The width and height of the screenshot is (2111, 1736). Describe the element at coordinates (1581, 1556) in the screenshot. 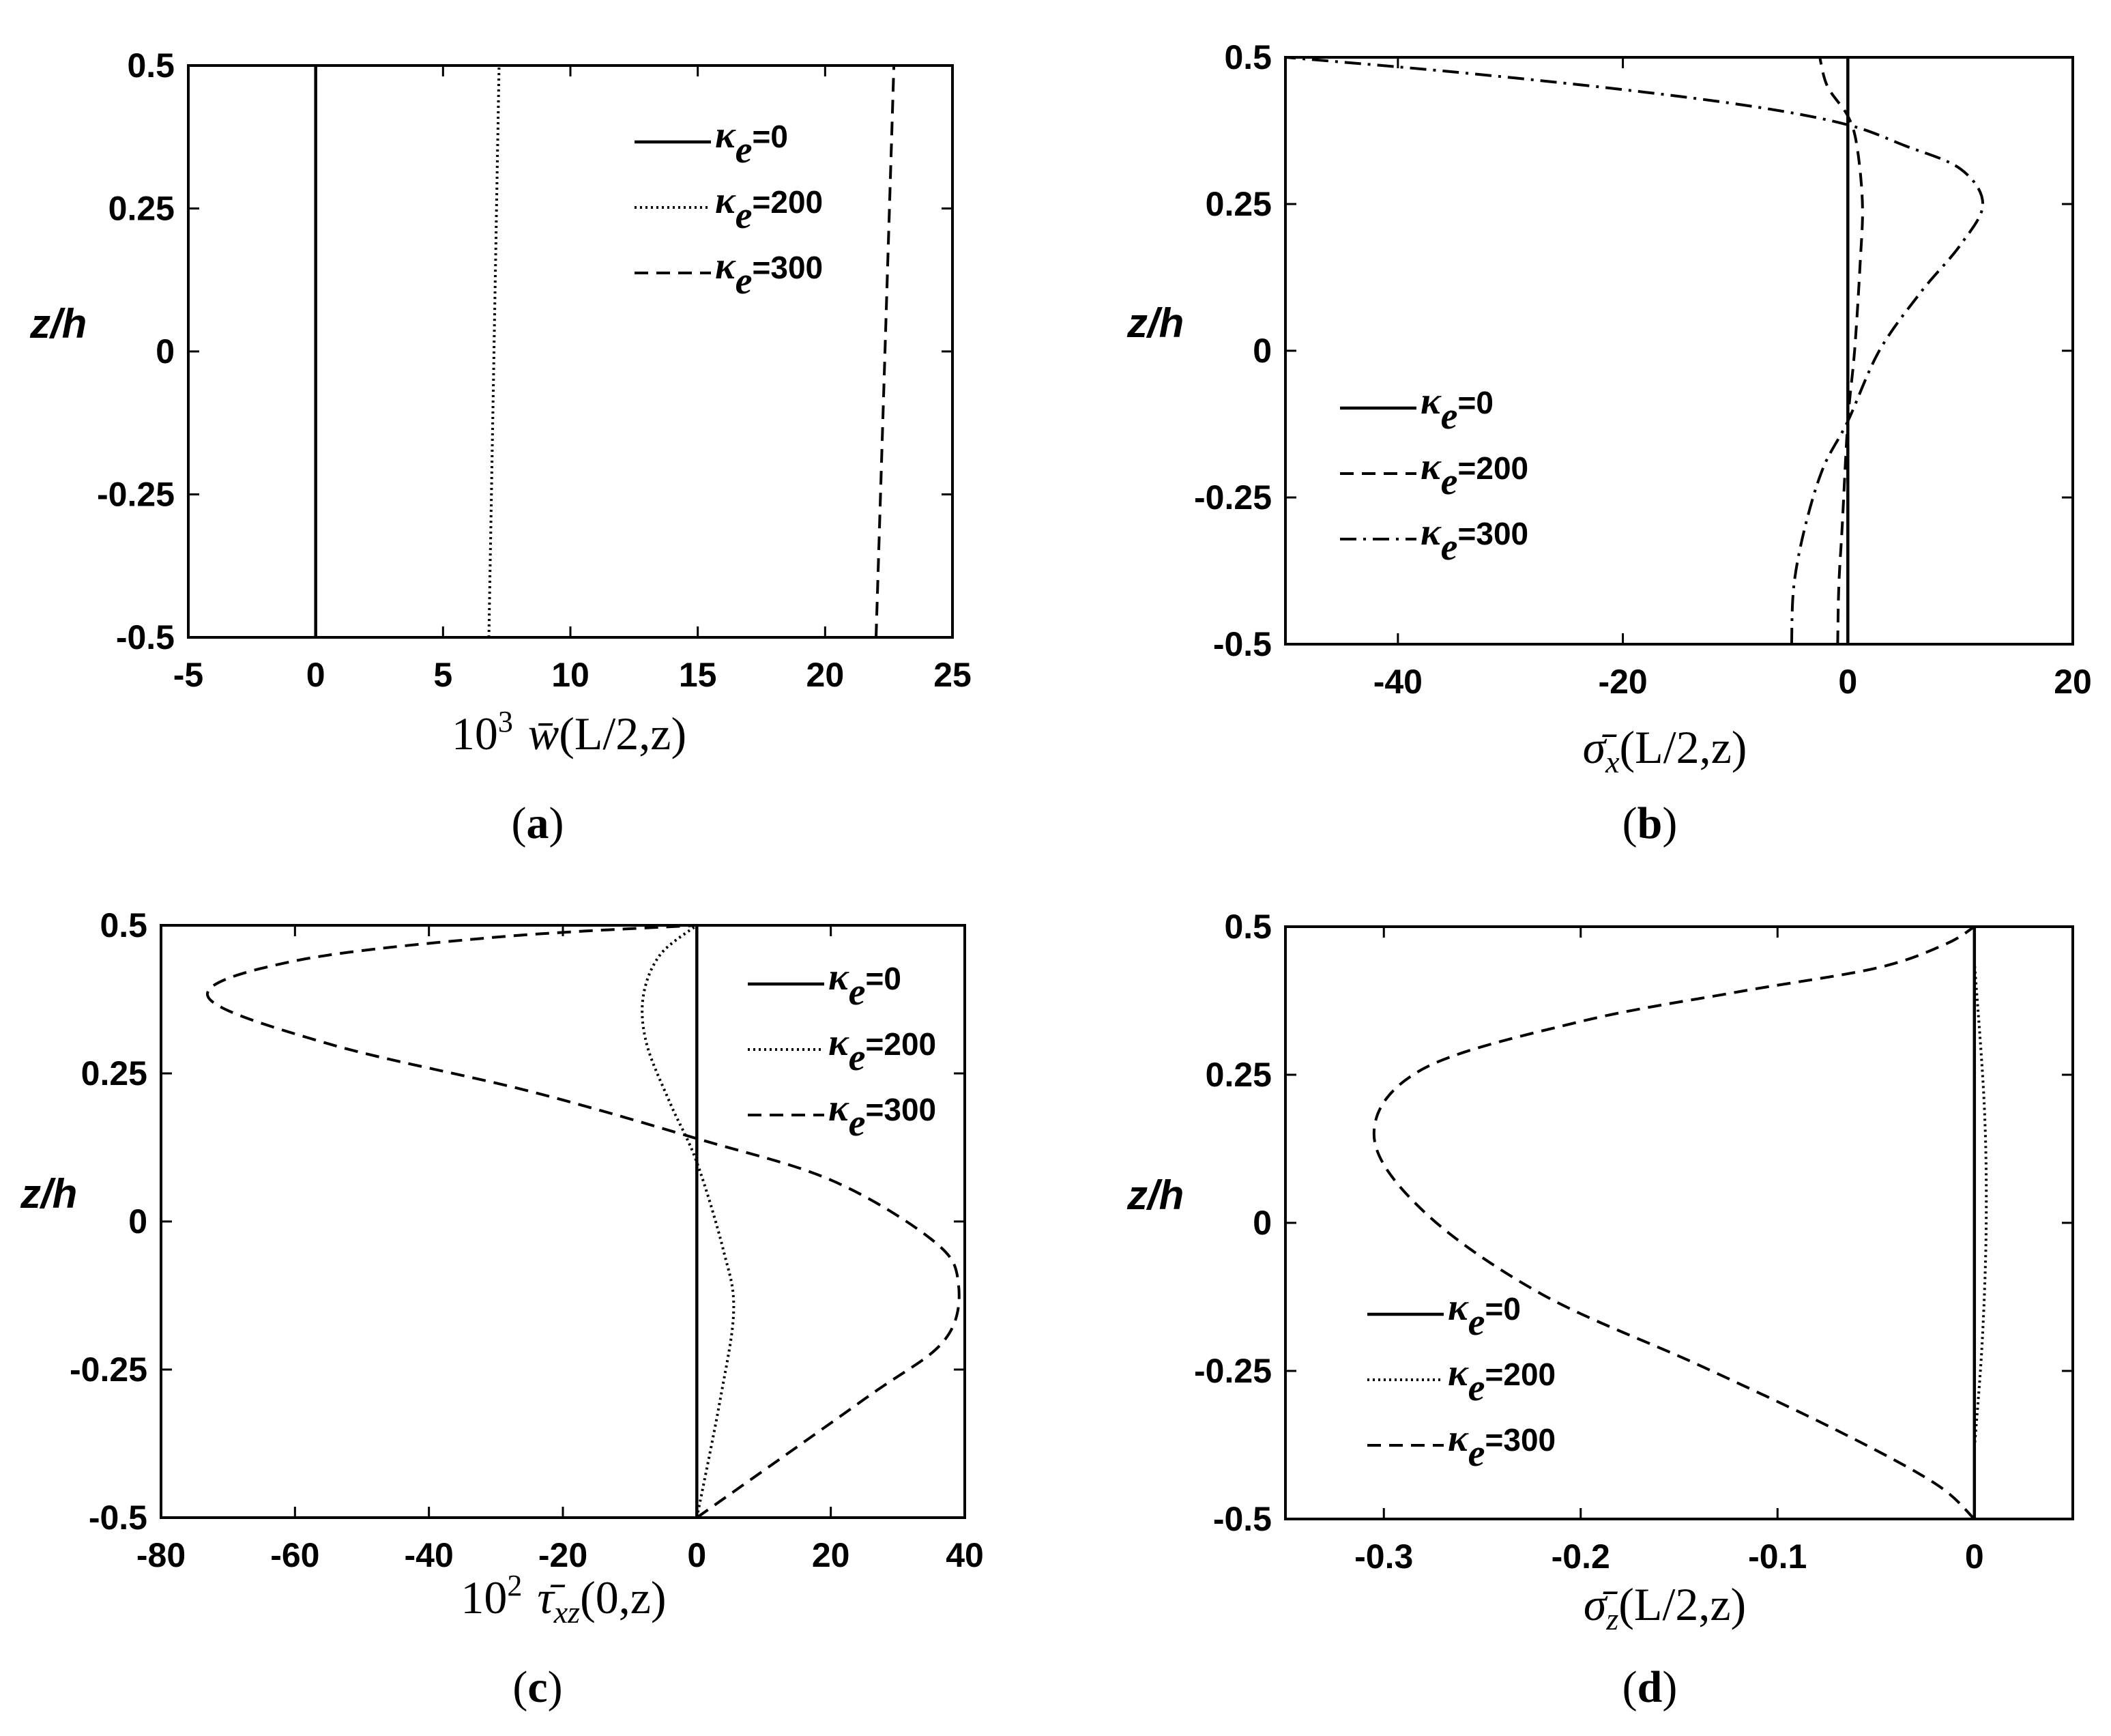

I see `x-tick-label: -0.2` at that location.